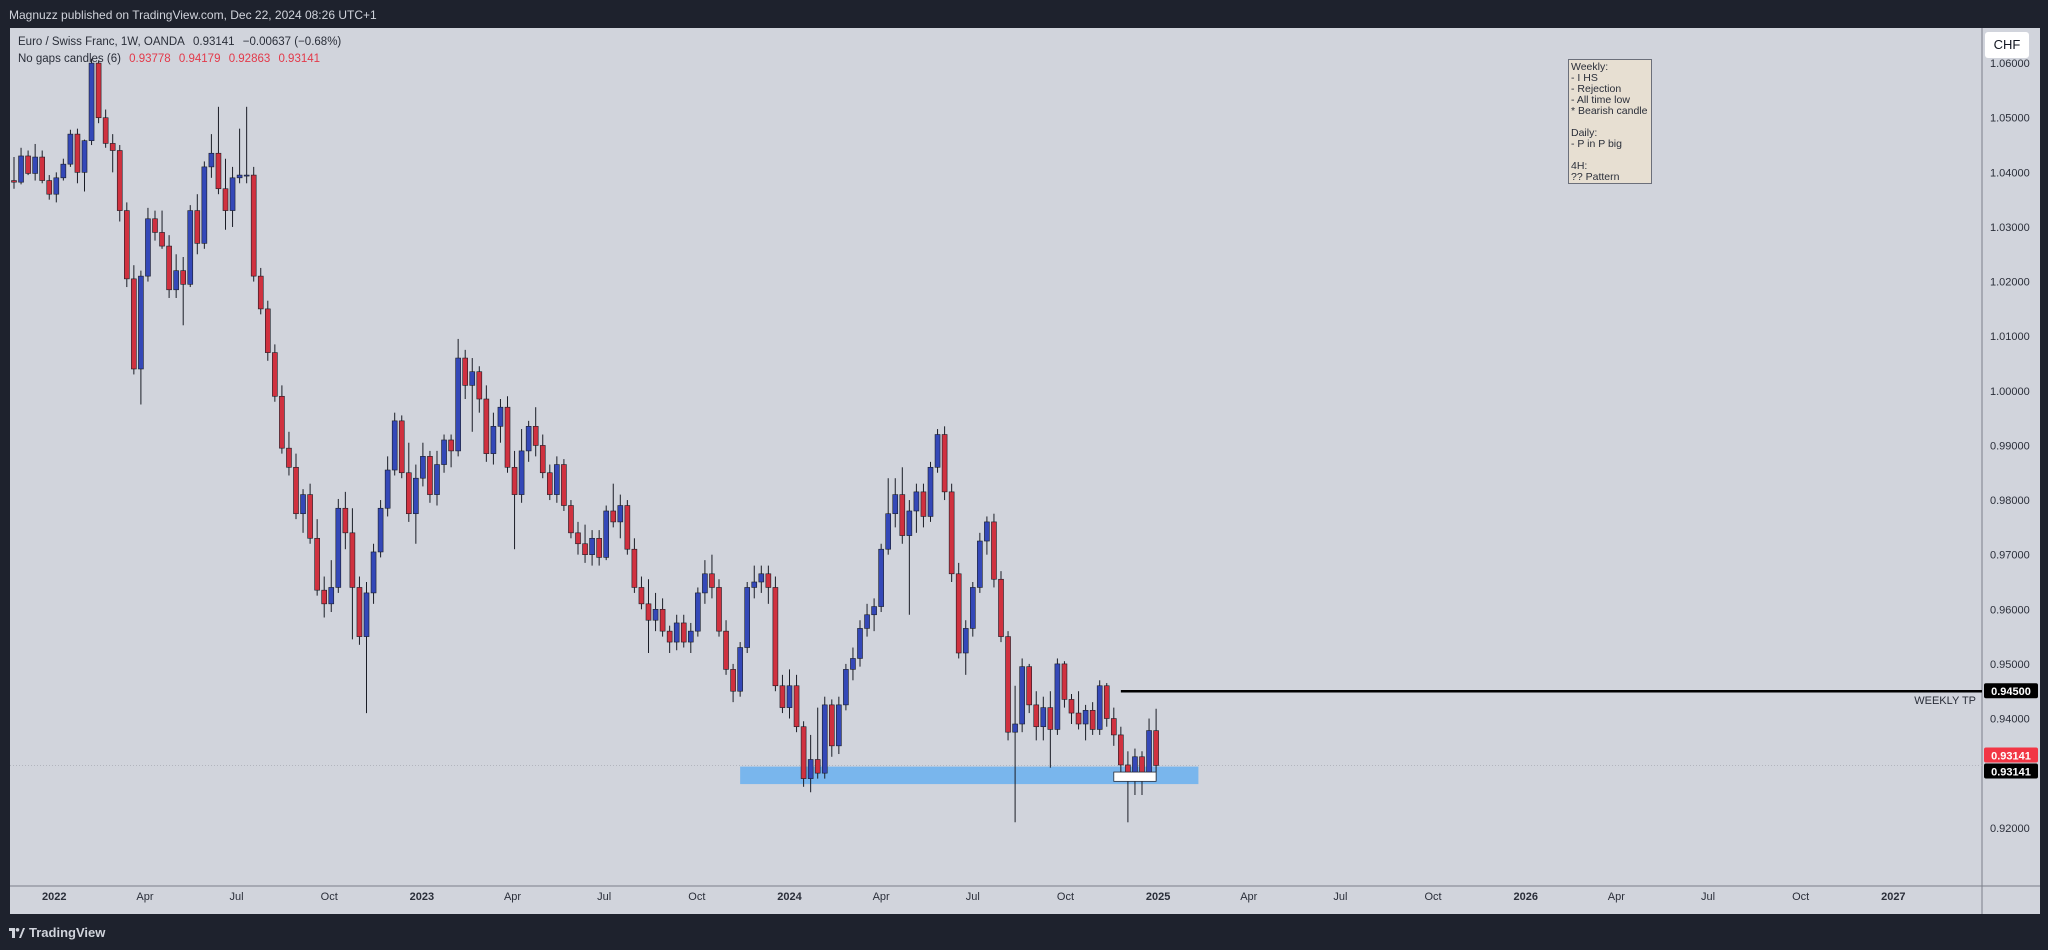 This screenshot has width=2048, height=950. I want to click on close-price-label: 0.93141, so click(2011, 772).